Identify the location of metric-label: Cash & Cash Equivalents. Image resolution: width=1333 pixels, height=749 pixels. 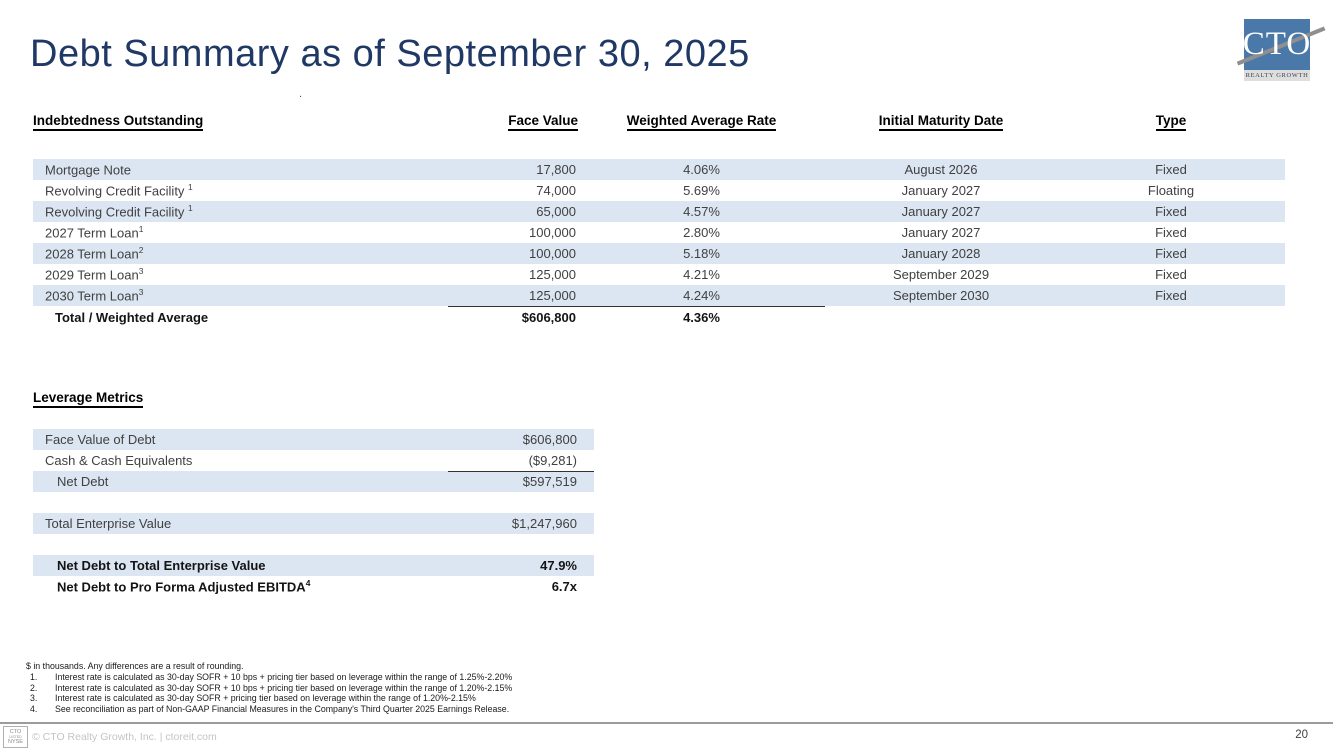
(119, 460).